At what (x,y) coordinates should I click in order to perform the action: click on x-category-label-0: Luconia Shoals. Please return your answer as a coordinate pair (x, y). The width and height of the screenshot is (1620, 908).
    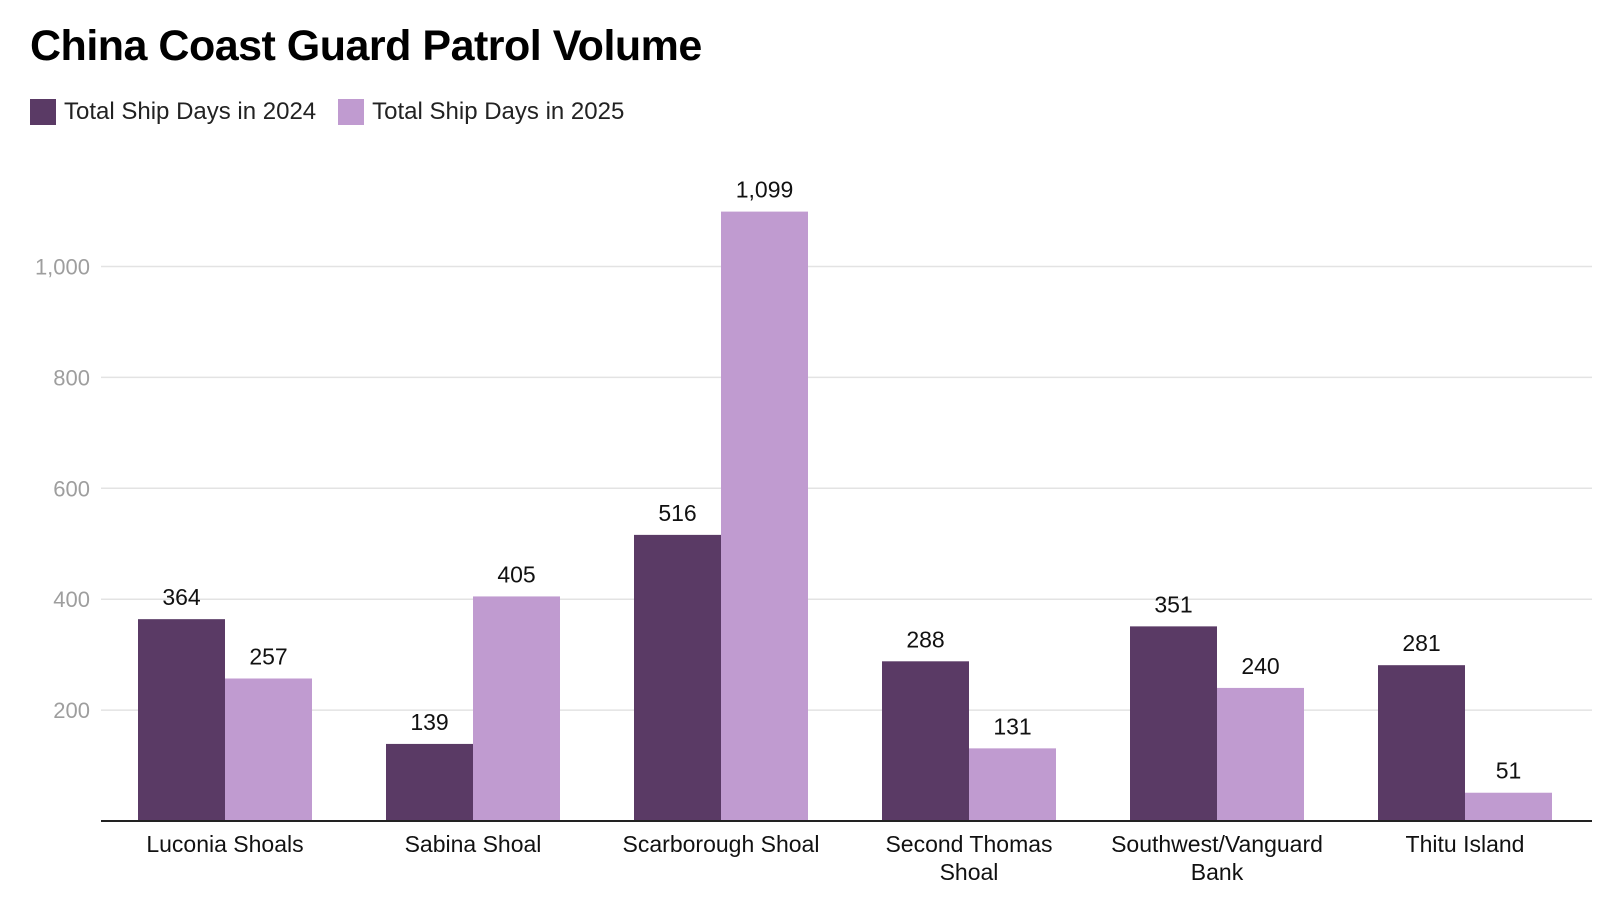
    Looking at the image, I should click on (224, 844).